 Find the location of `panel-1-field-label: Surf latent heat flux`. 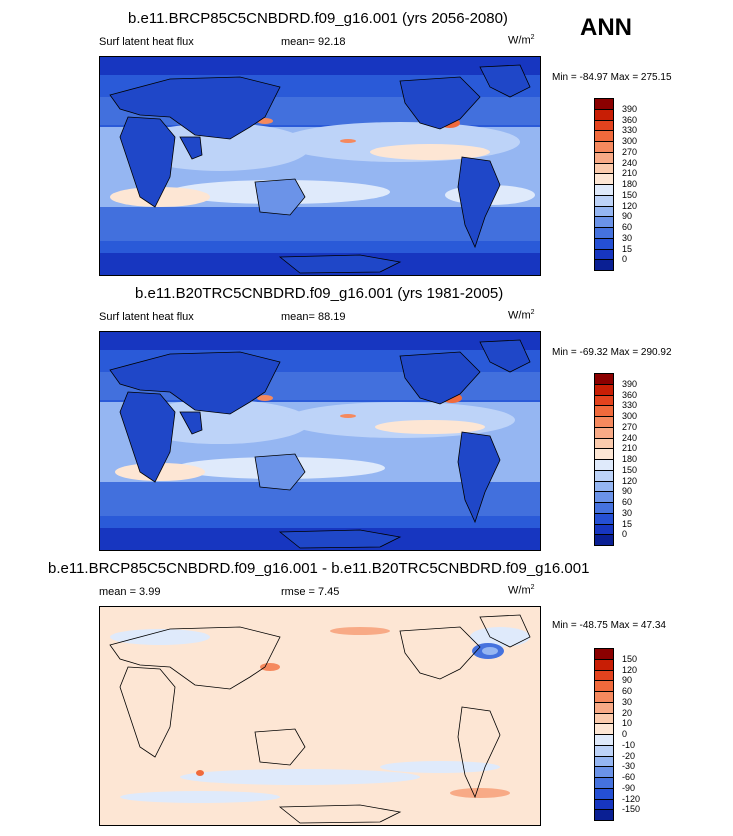

panel-1-field-label: Surf latent heat flux is located at coordinates (146, 42).